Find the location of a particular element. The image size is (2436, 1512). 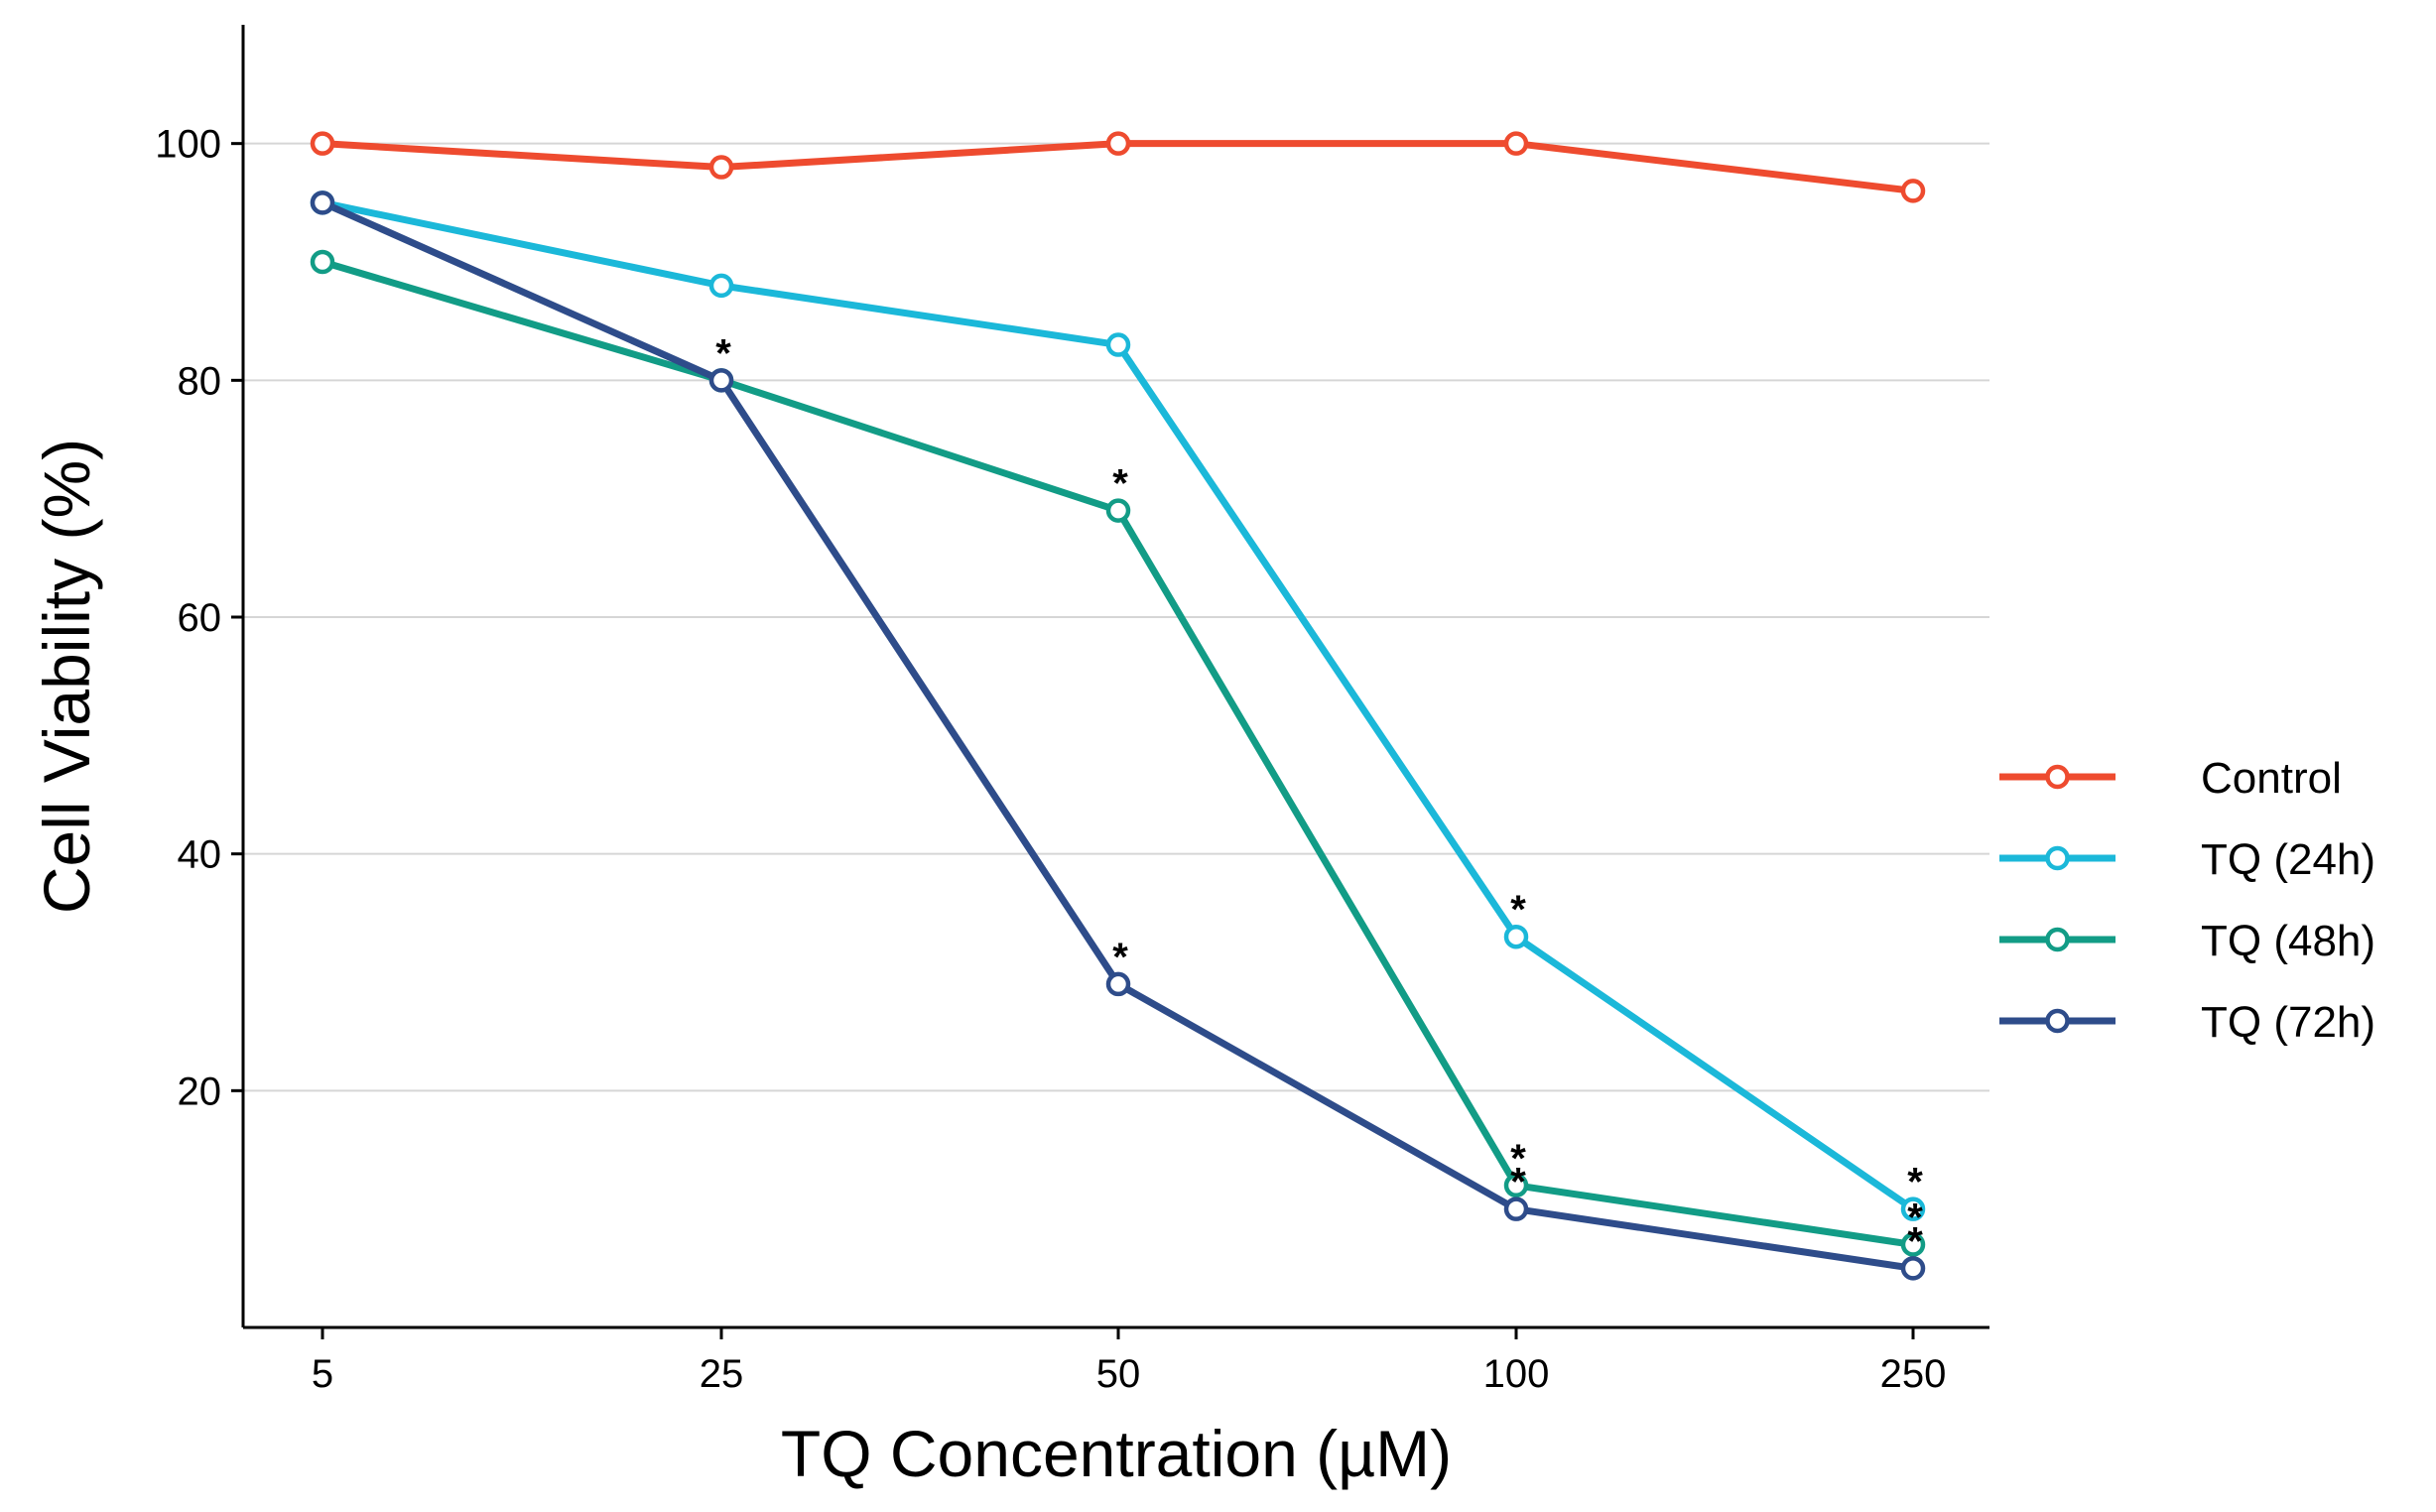

y-tick-label-40: 40 is located at coordinates (200, 855).